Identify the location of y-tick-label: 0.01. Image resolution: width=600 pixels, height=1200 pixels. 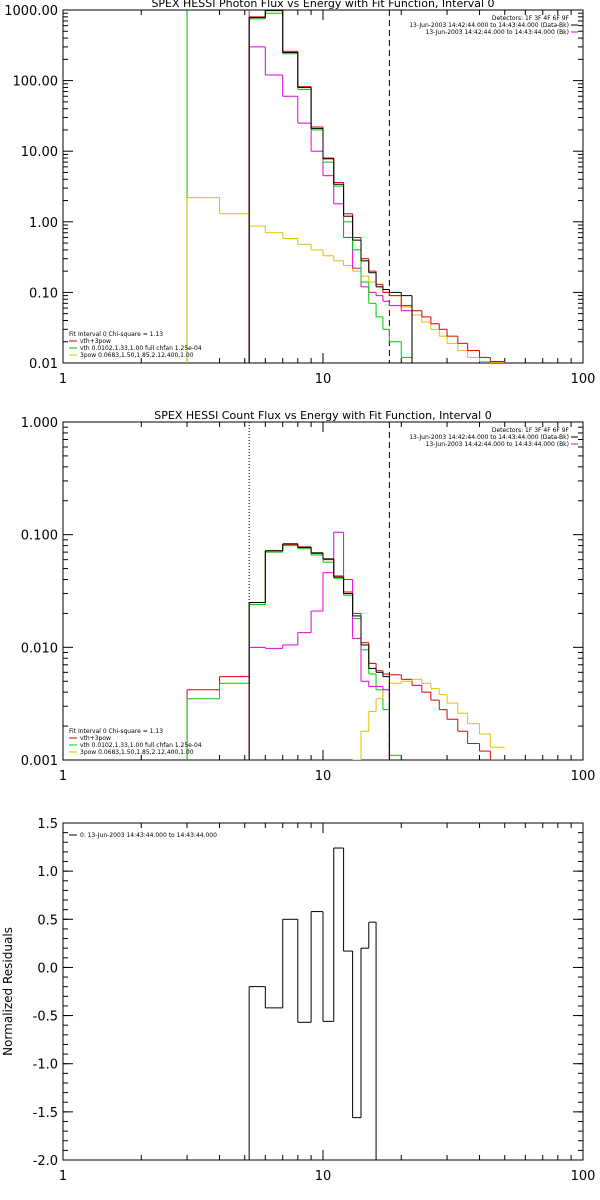
(43, 364).